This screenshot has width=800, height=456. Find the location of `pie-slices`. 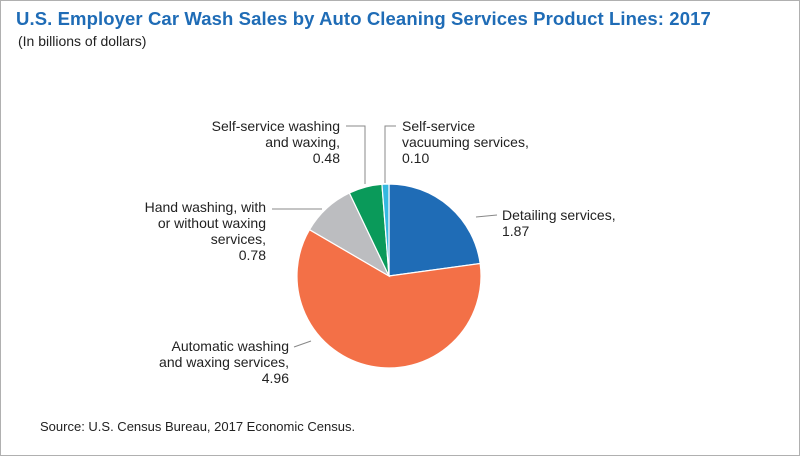

pie-slices is located at coordinates (389, 276).